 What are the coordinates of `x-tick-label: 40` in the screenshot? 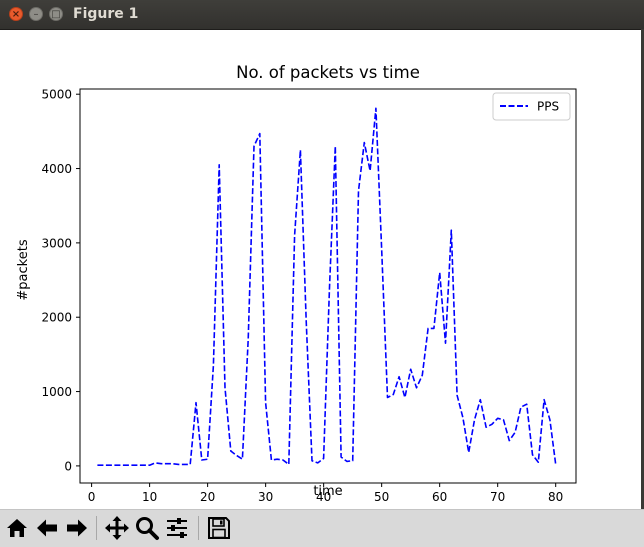 It's located at (323, 497).